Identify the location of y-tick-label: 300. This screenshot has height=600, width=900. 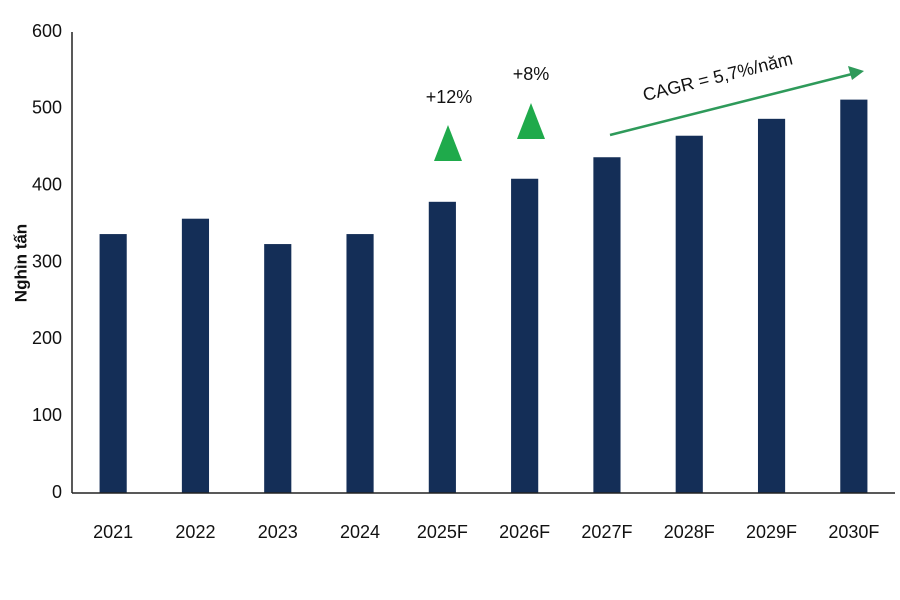
(47, 261).